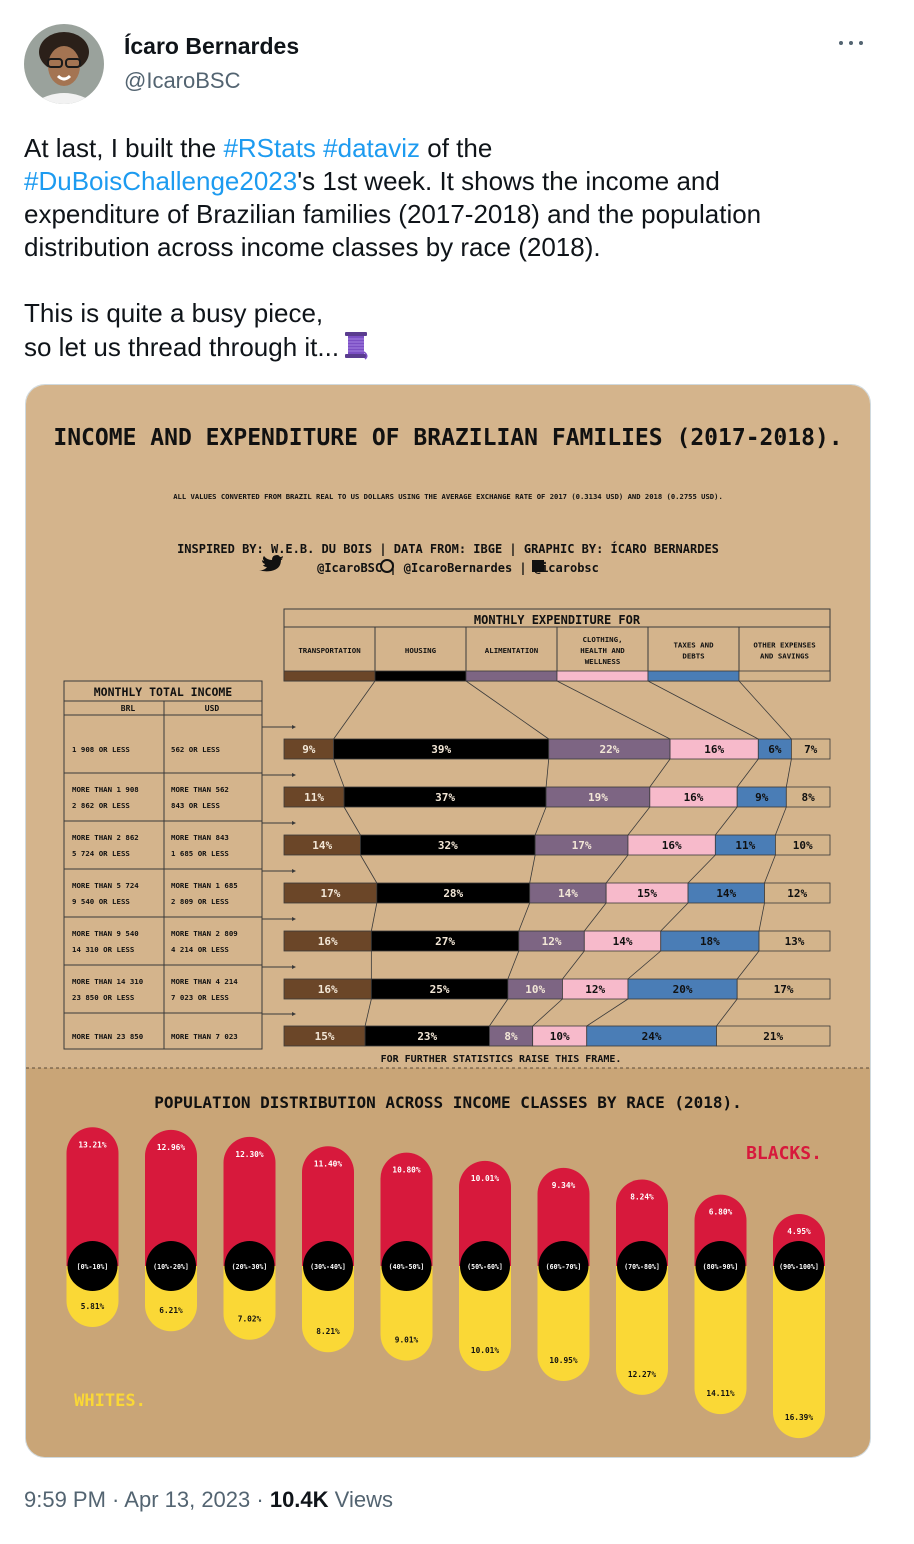 This screenshot has width=914, height=1544. What do you see at coordinates (328, 1163) in the screenshot?
I see `blacks-value-label: 11.40%` at bounding box center [328, 1163].